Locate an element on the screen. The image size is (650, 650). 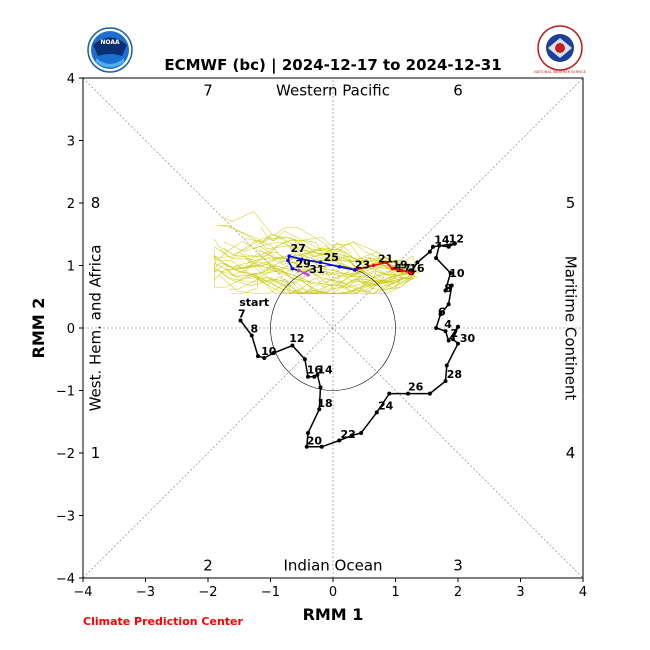
forecast-day-label: 21 is located at coordinates (385, 258).